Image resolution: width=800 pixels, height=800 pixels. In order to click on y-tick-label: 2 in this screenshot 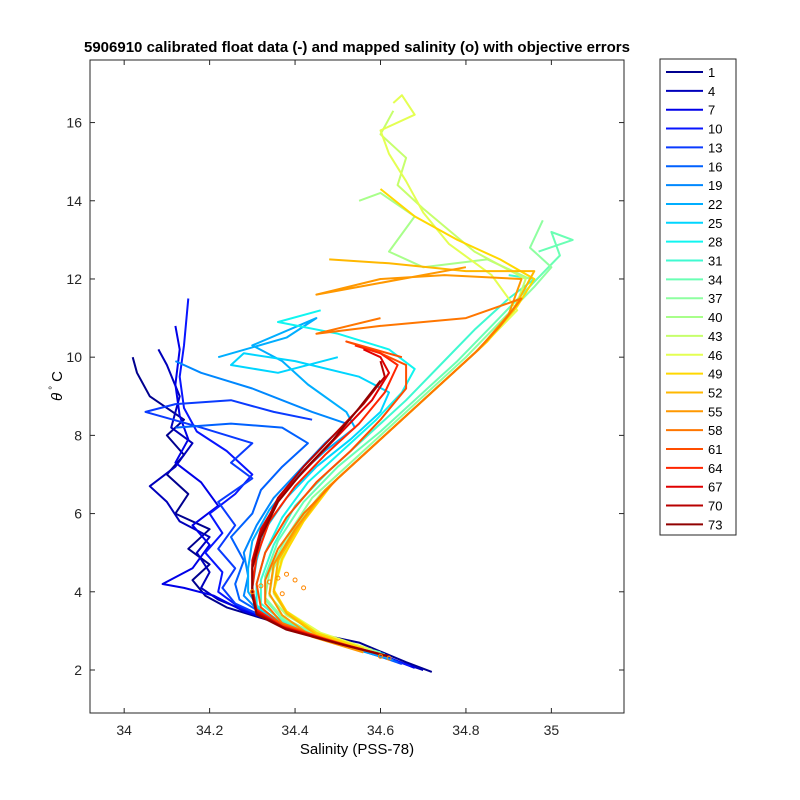, I will do `click(78, 670)`.